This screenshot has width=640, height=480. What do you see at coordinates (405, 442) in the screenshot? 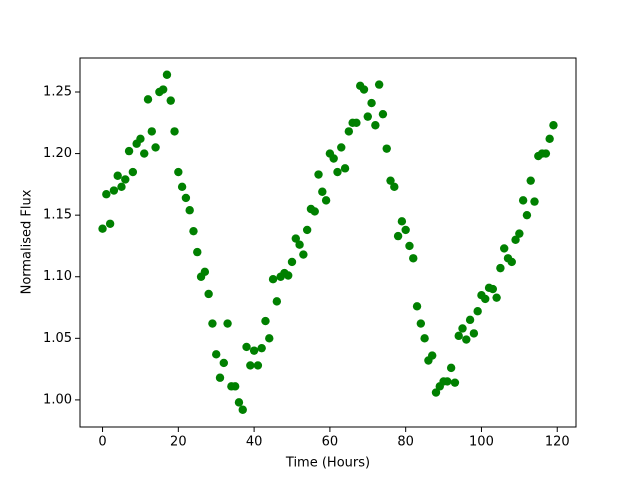
I see `x-tick-label: 80` at bounding box center [405, 442].